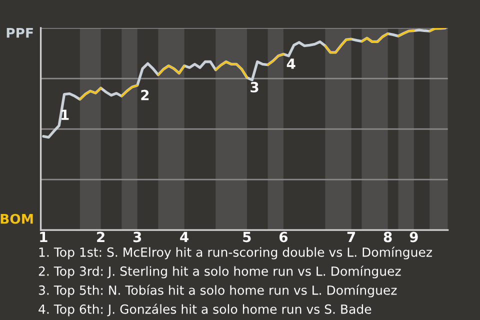 This screenshot has height=320, width=480. Describe the element at coordinates (291, 63) in the screenshot. I see `annotation: 4` at that location.